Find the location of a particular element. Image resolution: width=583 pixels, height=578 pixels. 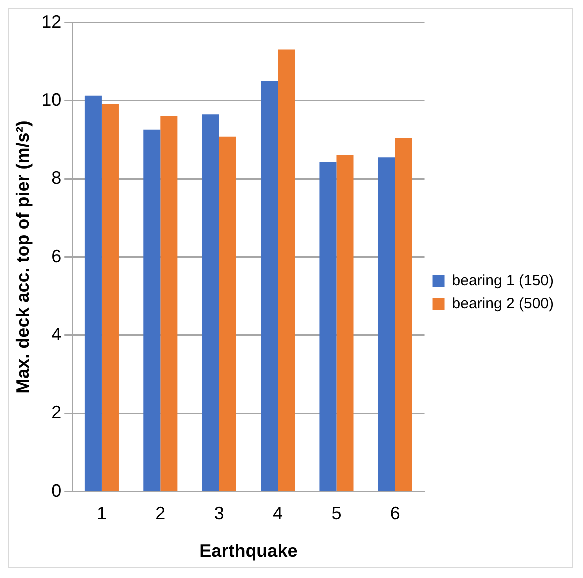

y-tick-label: 10 is located at coordinates (52, 100).